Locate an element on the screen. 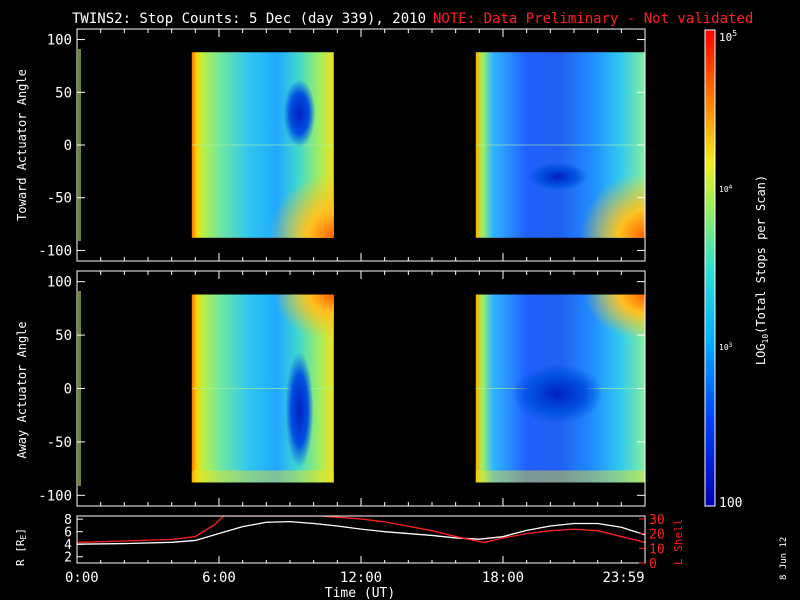 The image size is (800, 600). l-shell-series-line is located at coordinates (361, 530).